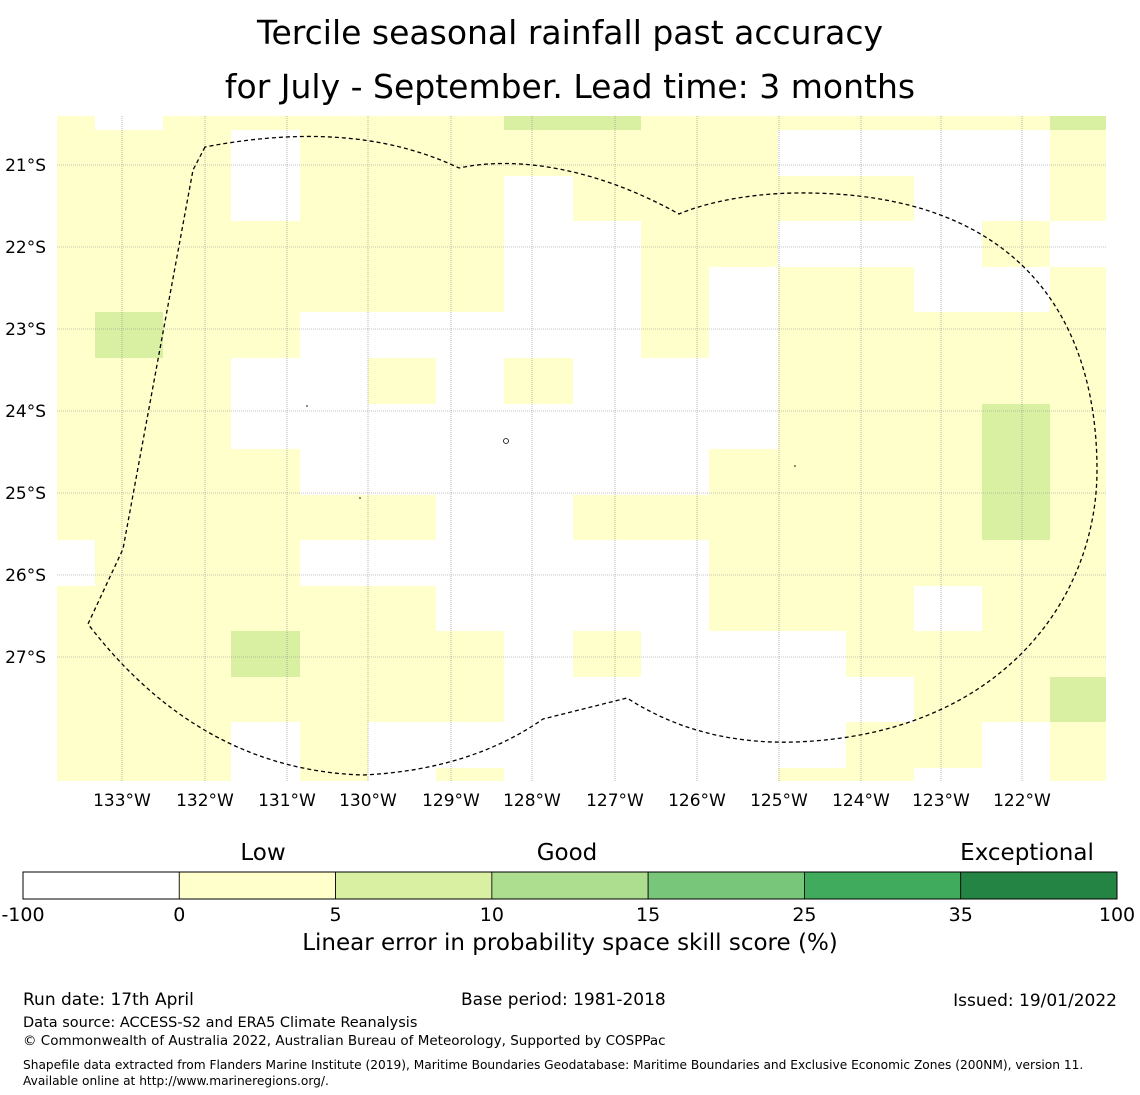  I want to click on colorbar-category-labels: Low Good Exceptional, so click(570, 857).